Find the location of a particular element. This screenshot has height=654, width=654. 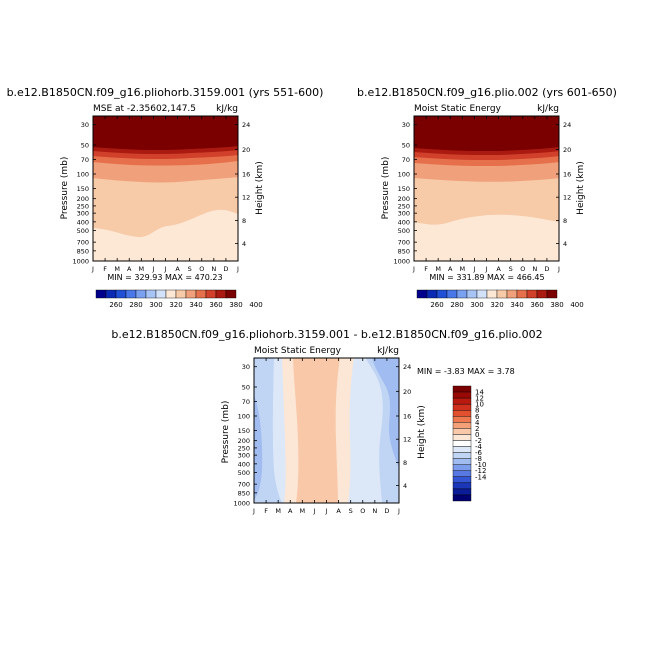

pressure-tick: 1000 is located at coordinates (80, 262).